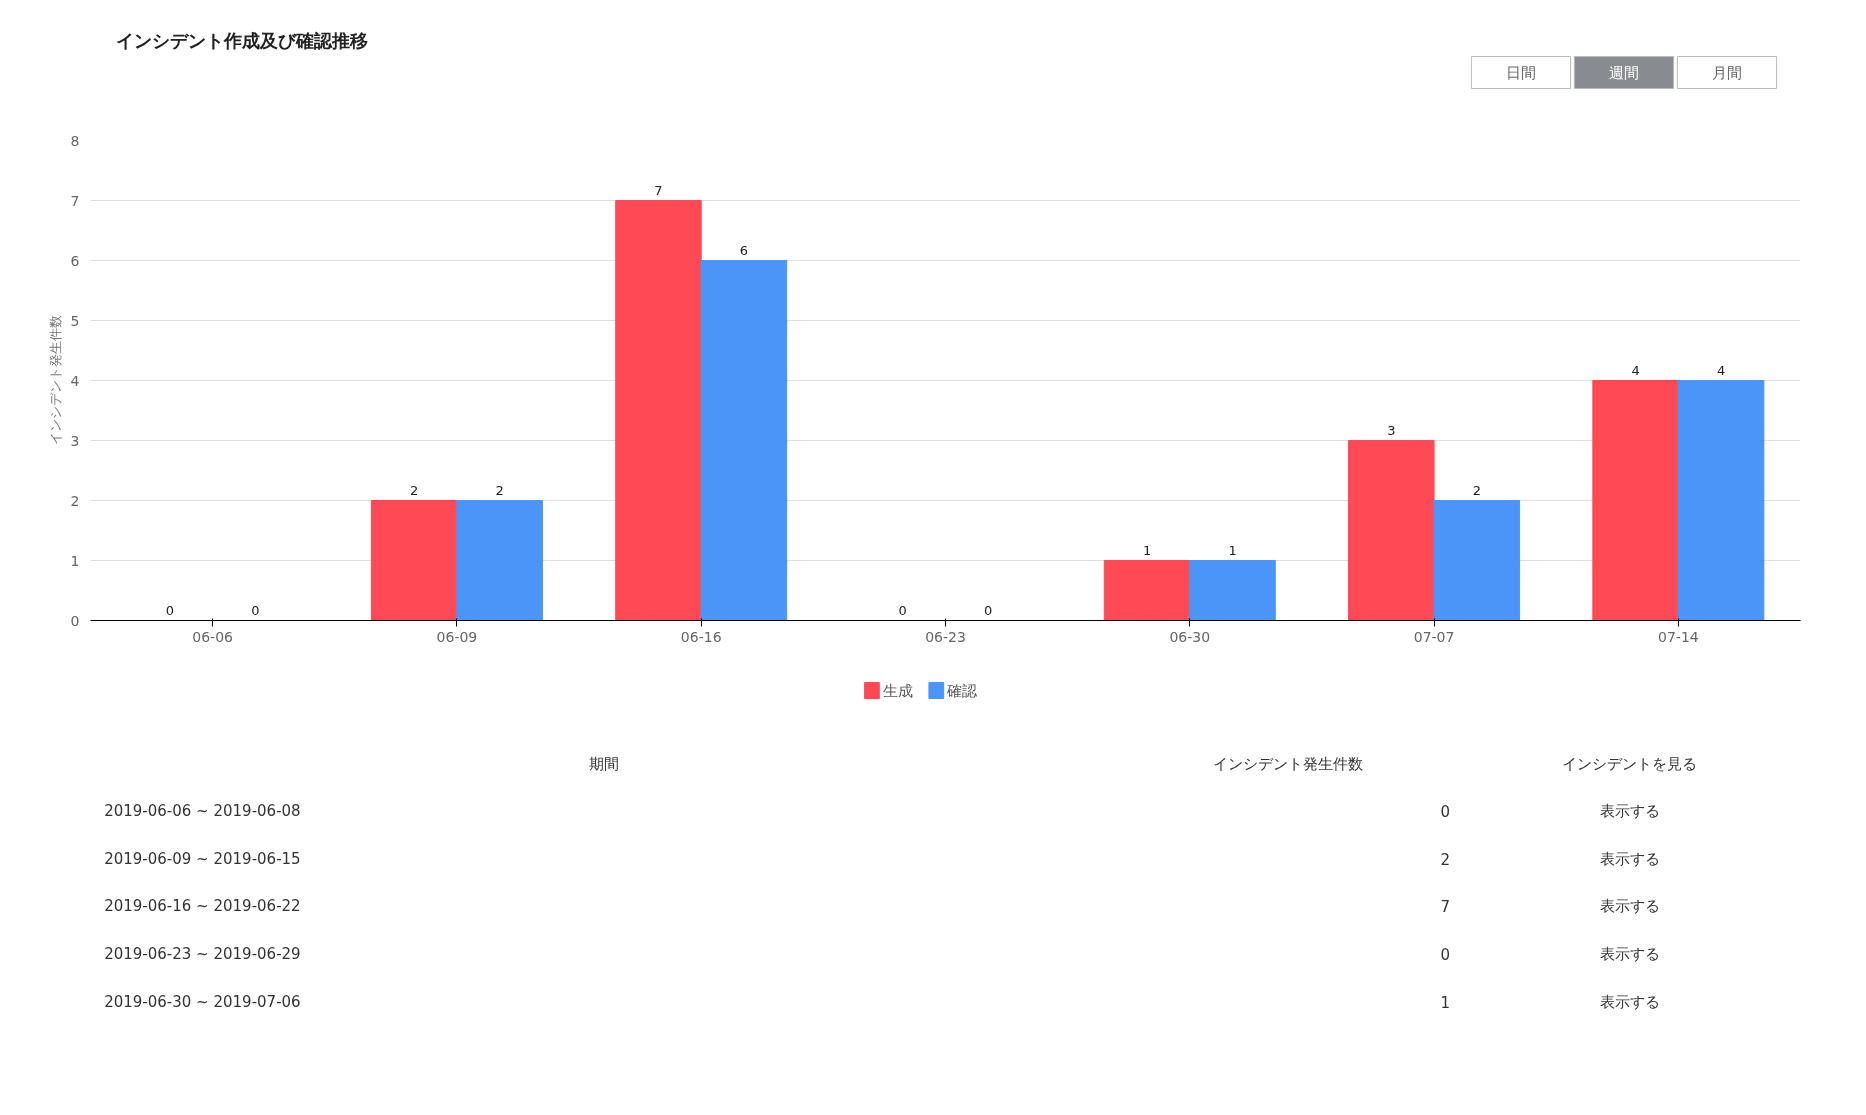 This screenshot has height=1115, width=1866. I want to click on x-tick-label: 06-06, so click(213, 636).